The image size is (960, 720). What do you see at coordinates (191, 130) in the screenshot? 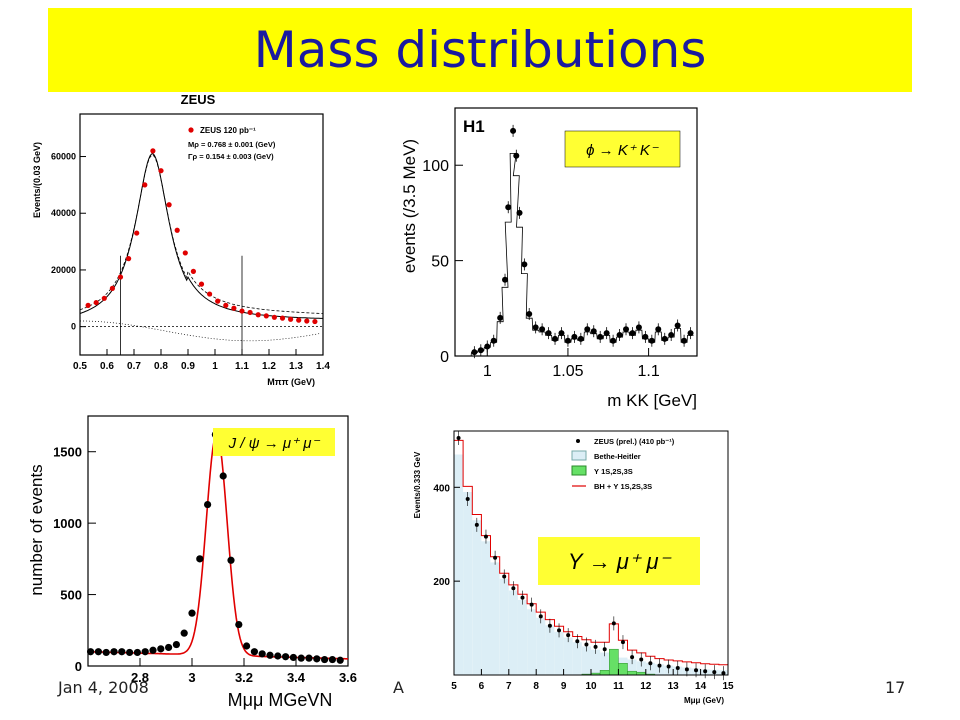
I see `legend-marker` at bounding box center [191, 130].